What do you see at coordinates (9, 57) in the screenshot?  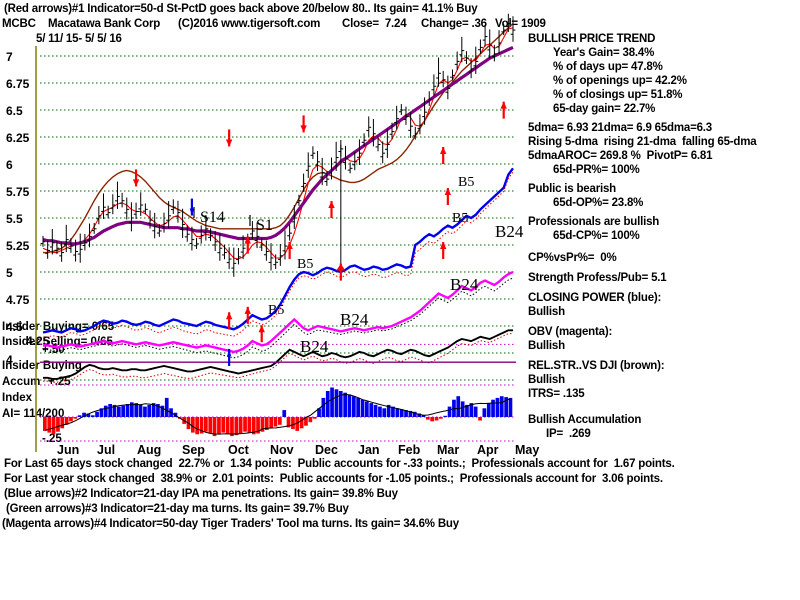 I see `y-axis-label-7: 7` at bounding box center [9, 57].